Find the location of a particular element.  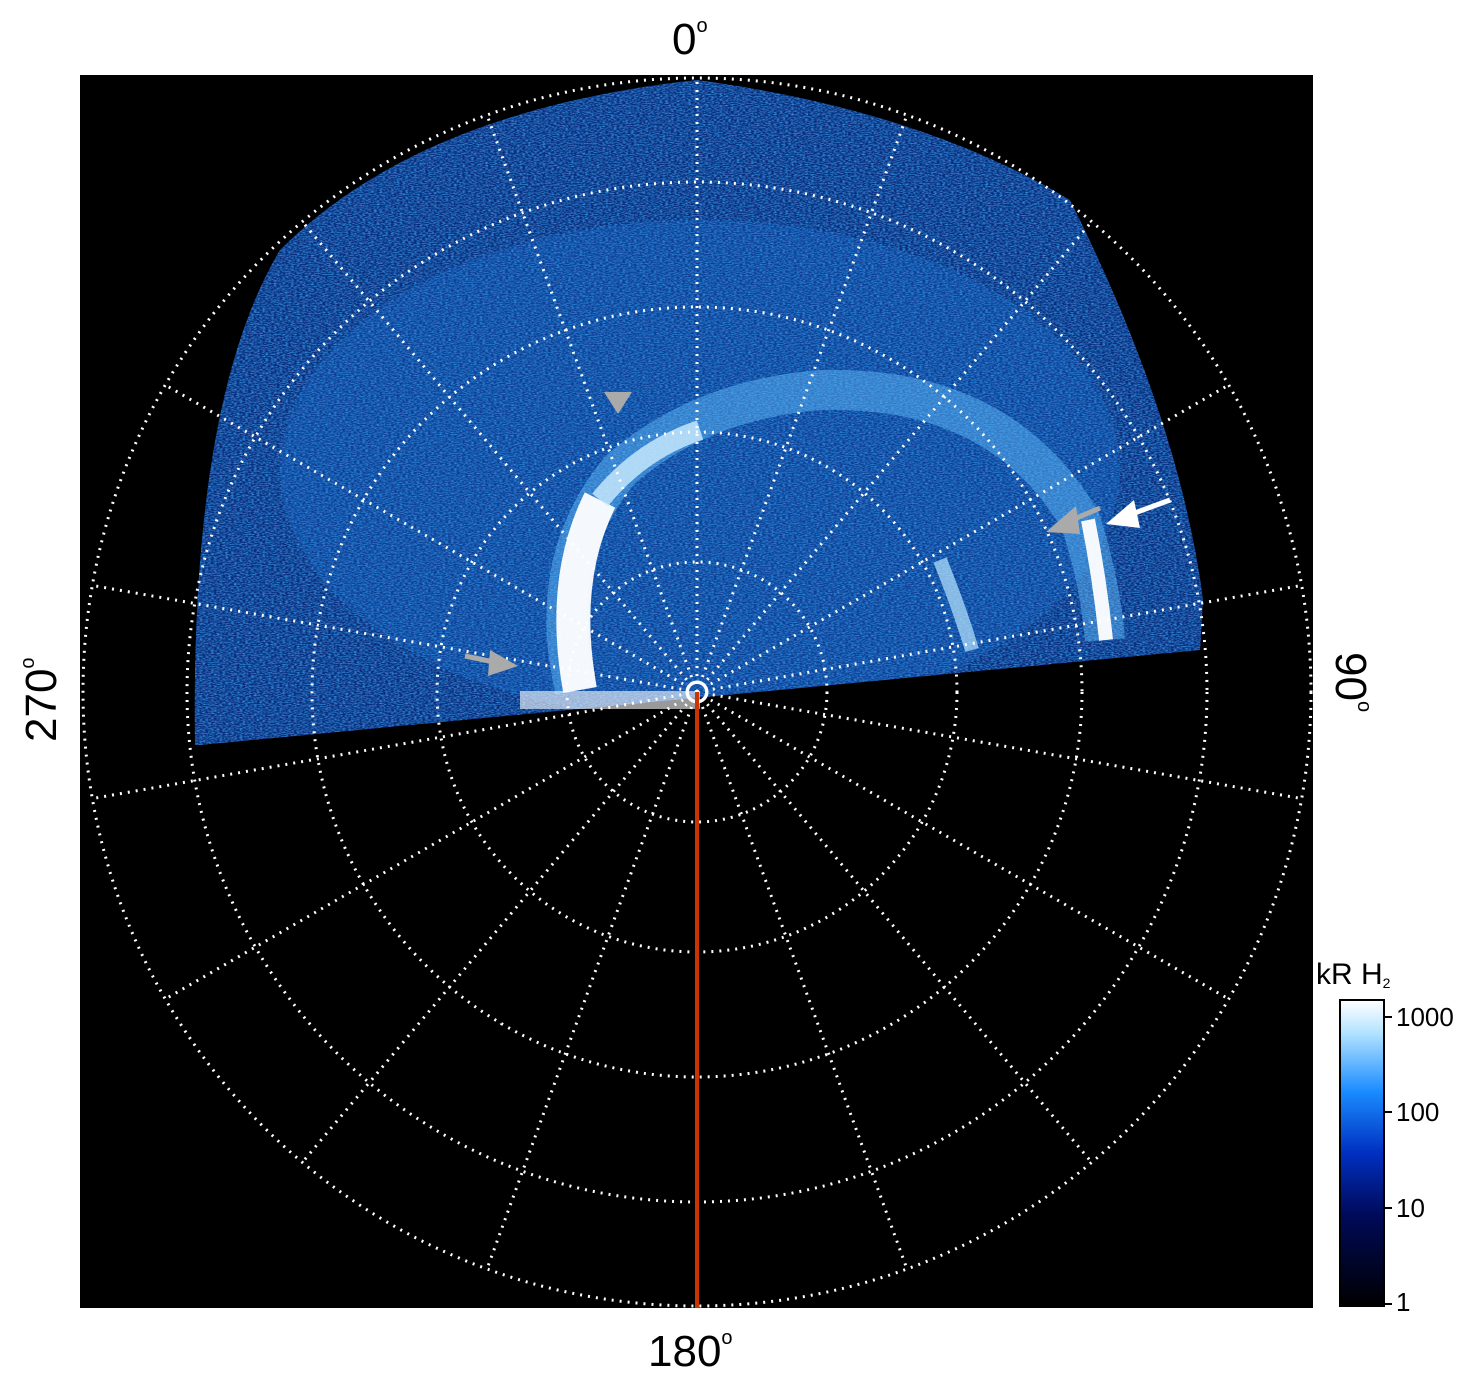

colorbar-tick-100: 100 is located at coordinates (1418, 1112).